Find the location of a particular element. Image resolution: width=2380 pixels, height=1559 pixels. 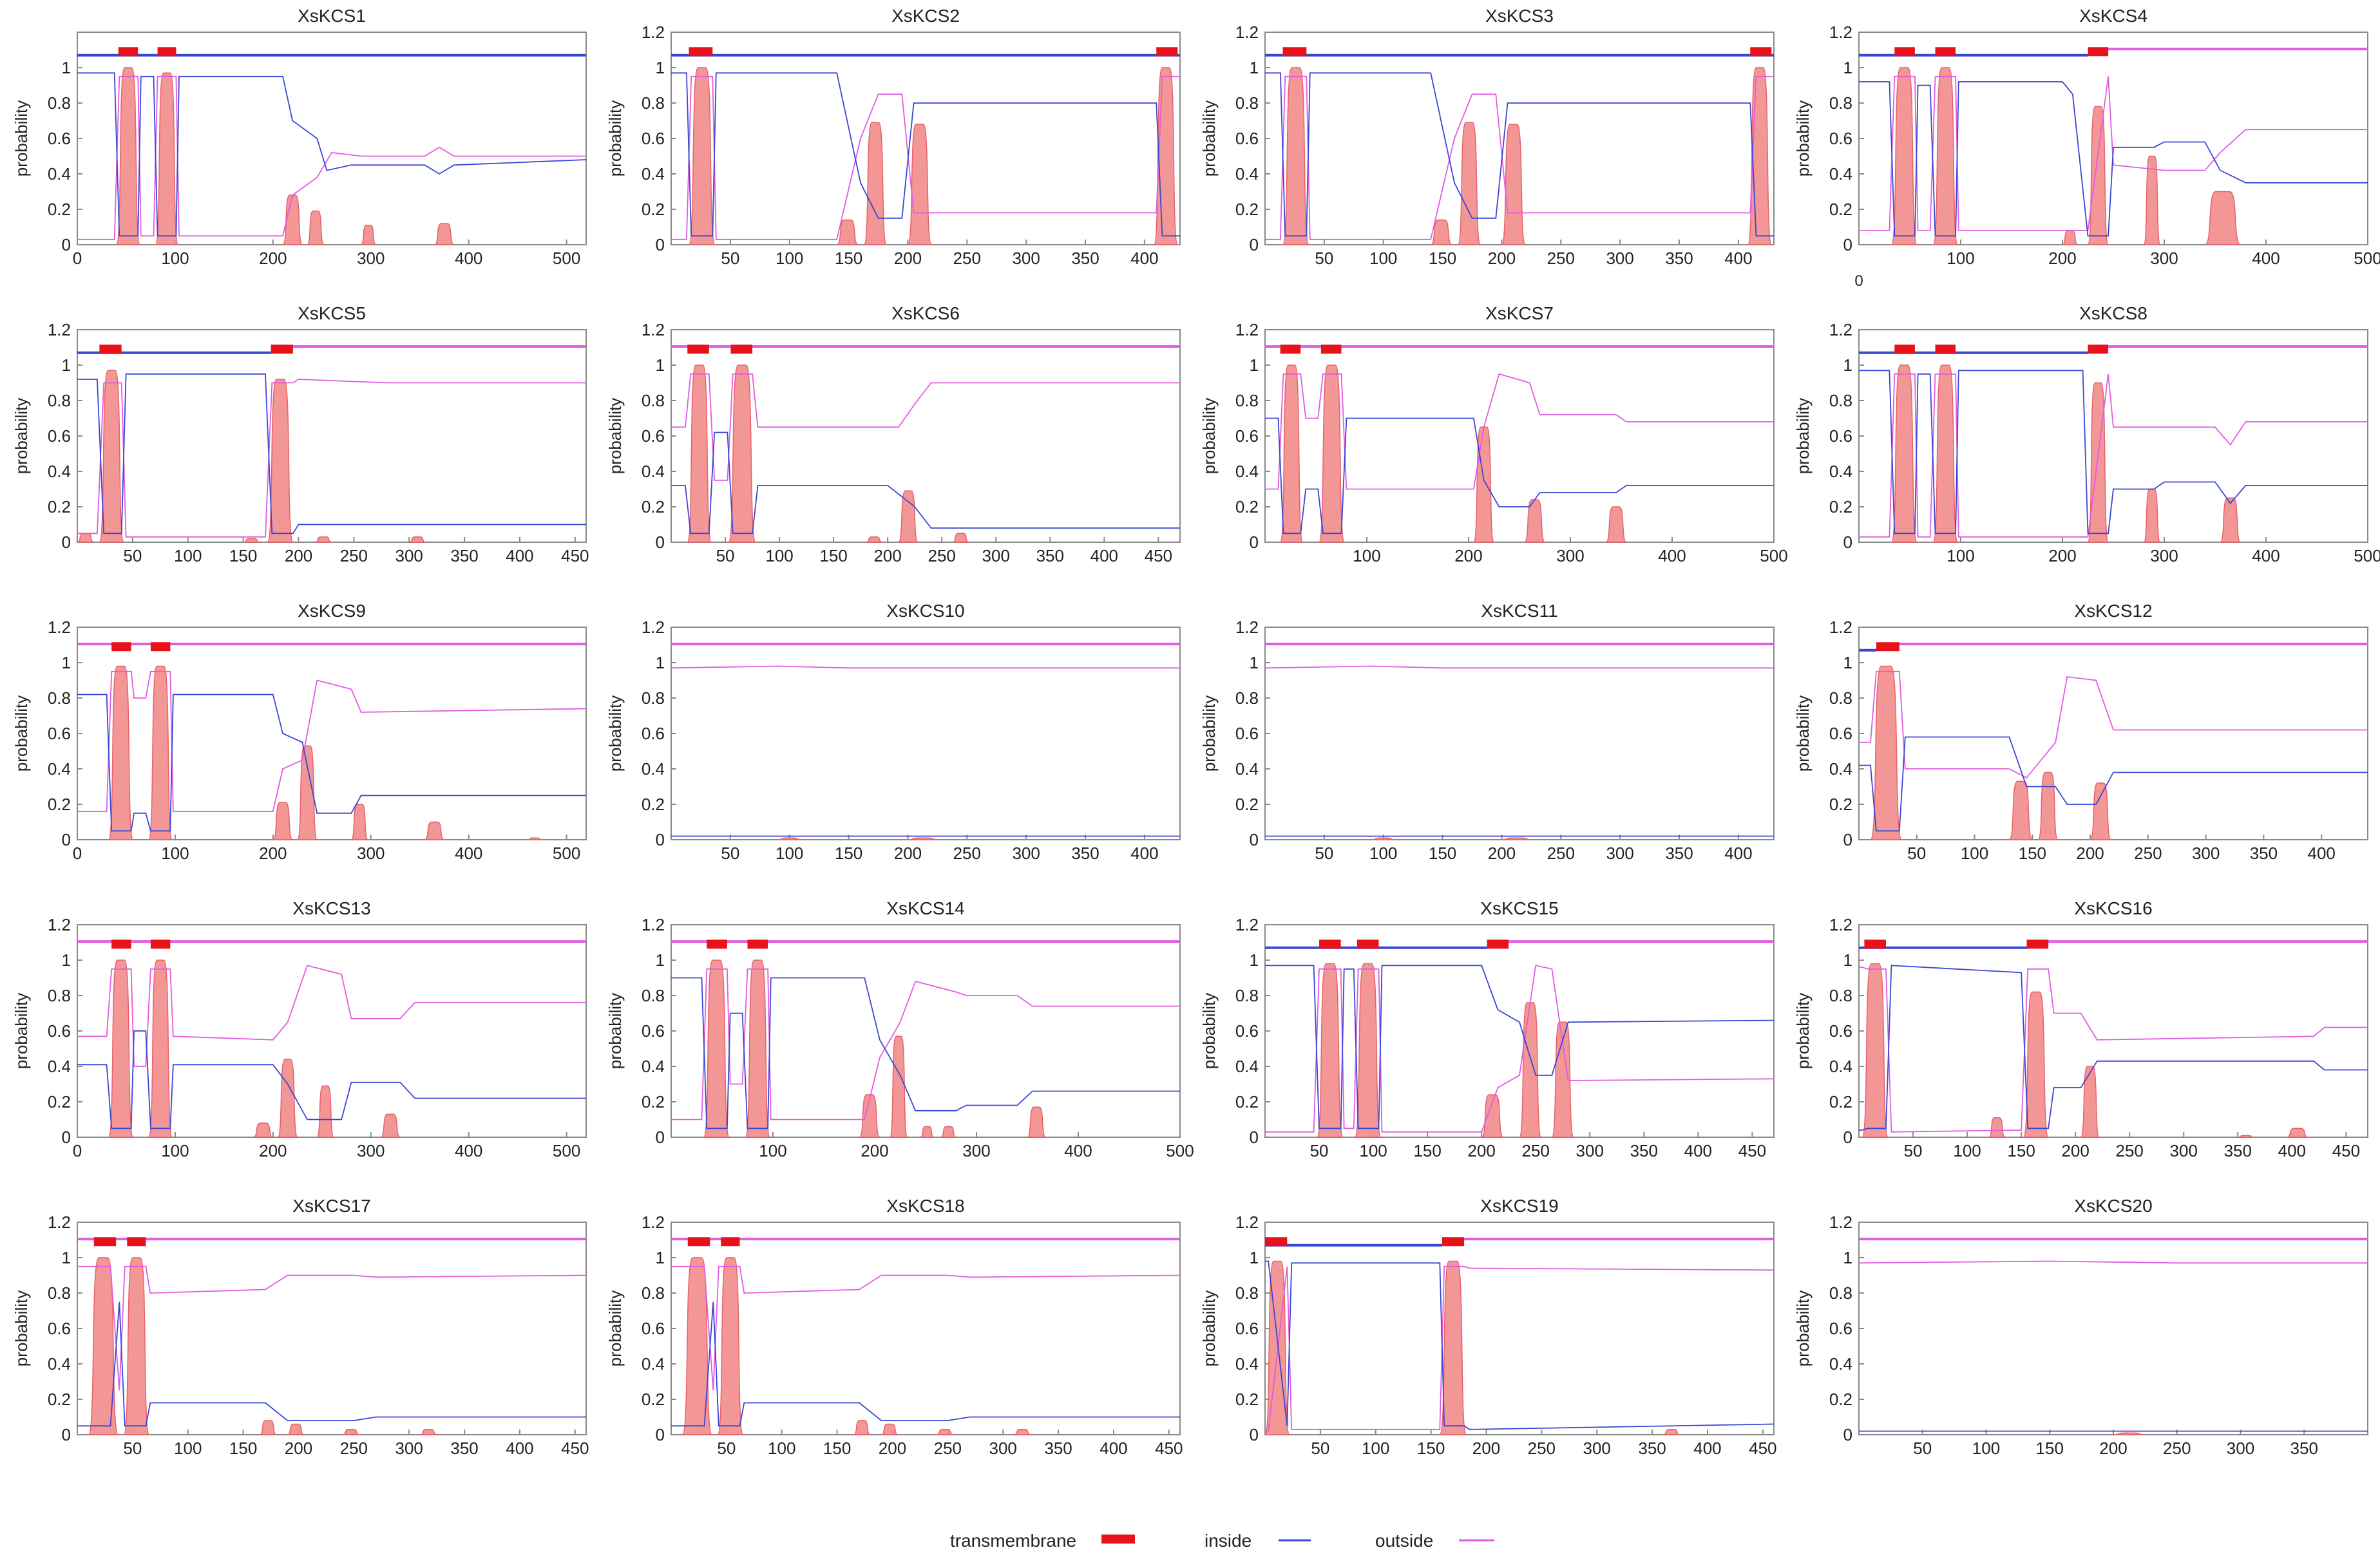

panel-title: XsKCS5 is located at coordinates (332, 313).